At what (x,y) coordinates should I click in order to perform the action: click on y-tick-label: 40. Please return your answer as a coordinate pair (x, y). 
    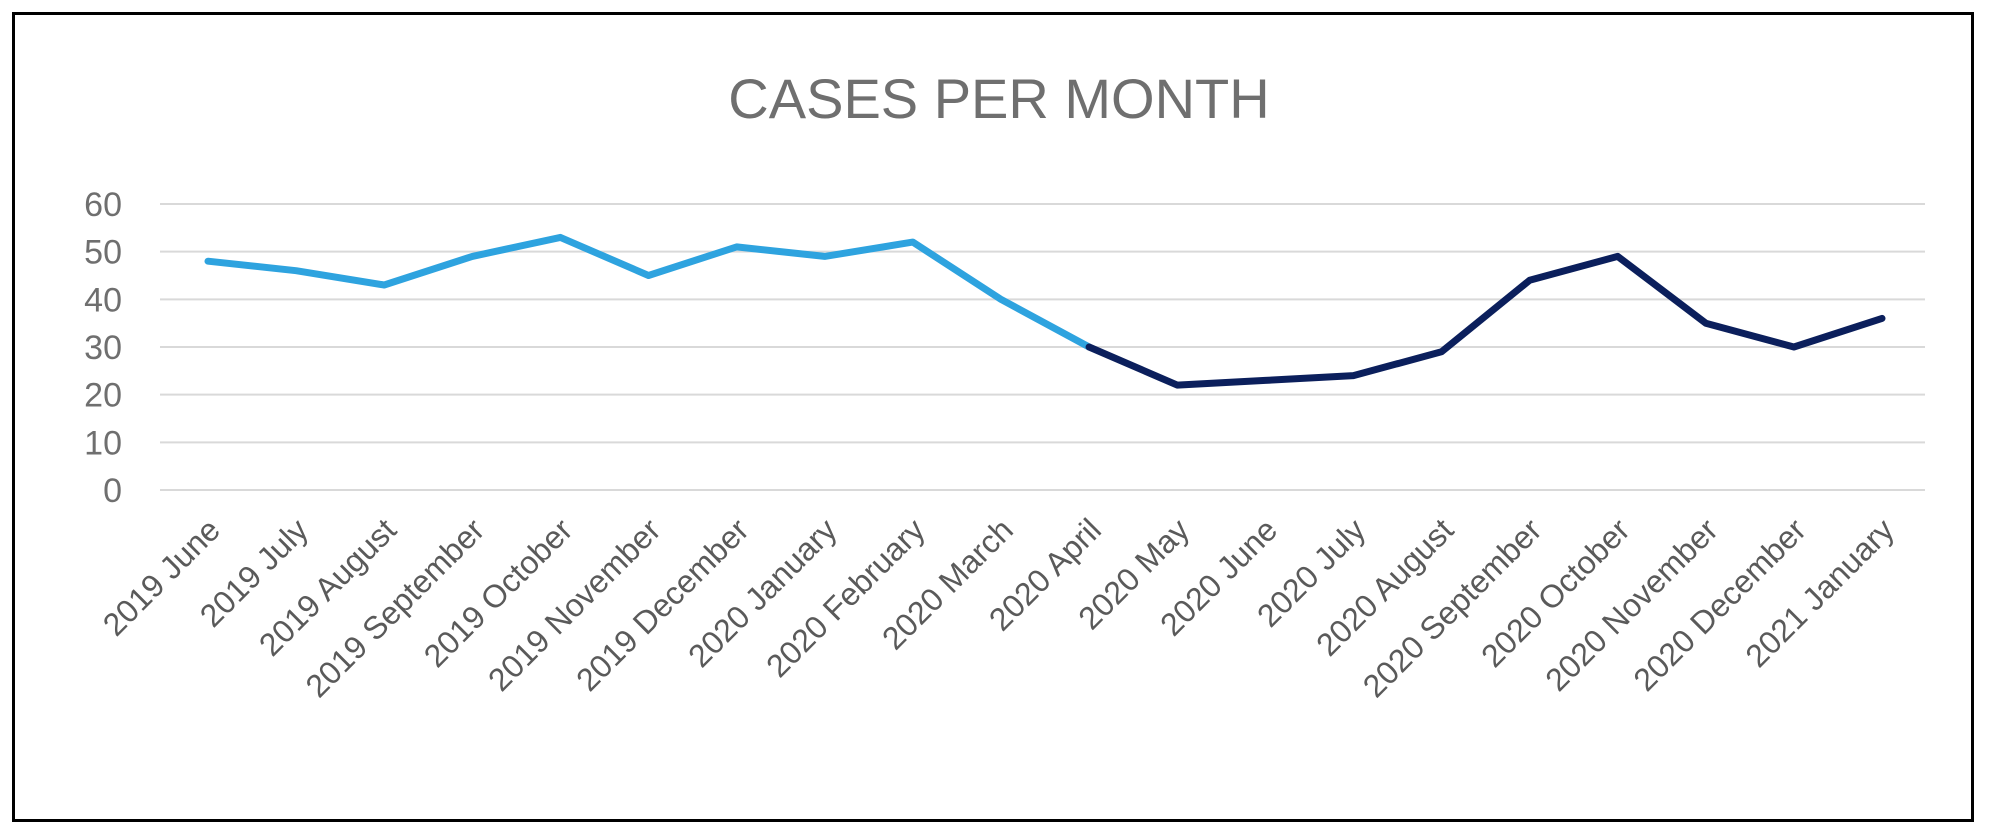
    Looking at the image, I should click on (103, 300).